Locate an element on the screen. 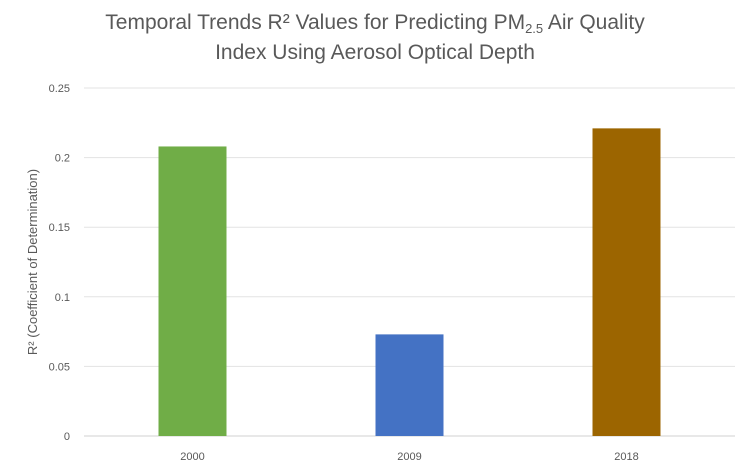 The image size is (750, 475). x-tick-label: 2000 is located at coordinates (192, 457).